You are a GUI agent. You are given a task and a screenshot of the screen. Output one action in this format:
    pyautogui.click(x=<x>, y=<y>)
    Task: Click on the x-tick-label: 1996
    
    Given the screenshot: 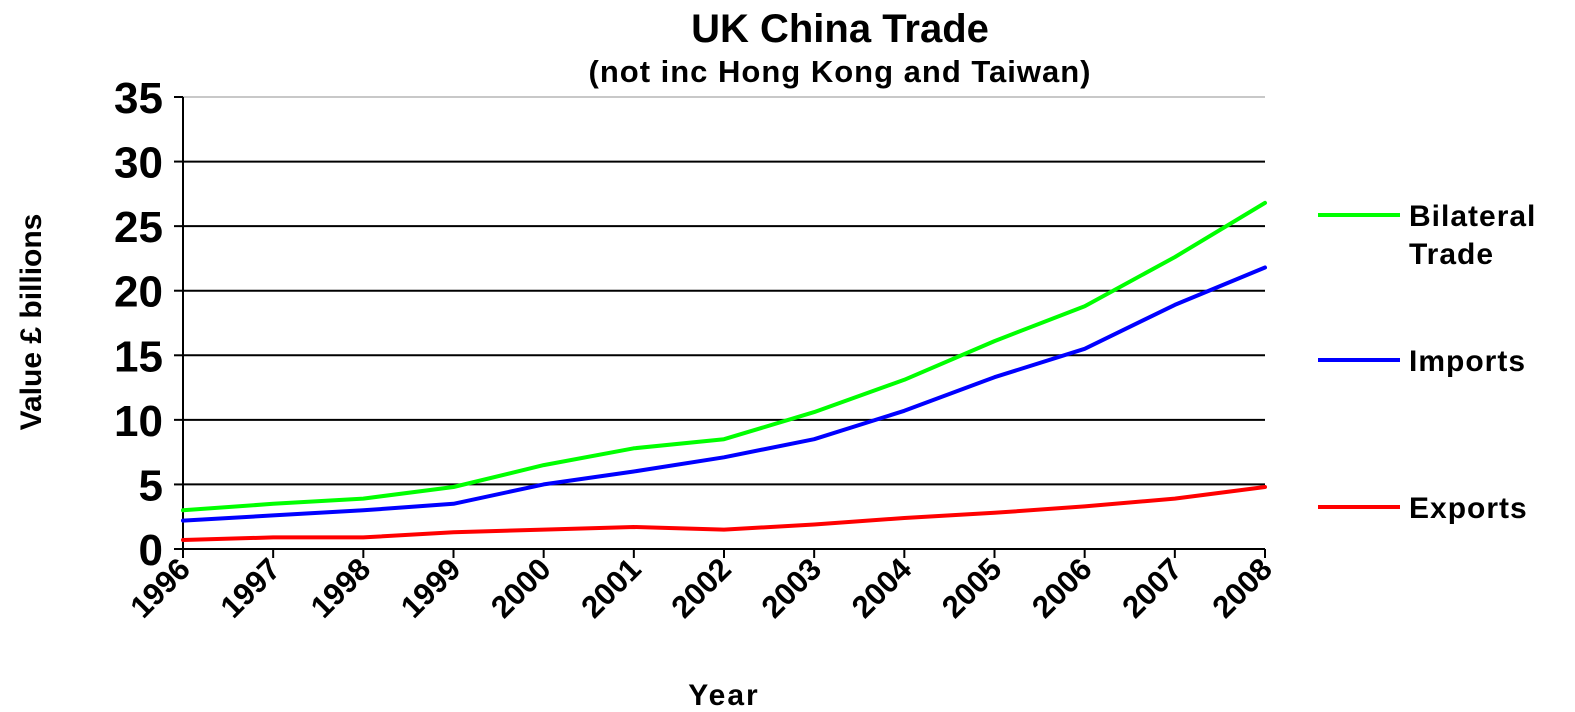 What is the action you would take?
    pyautogui.click(x=160, y=588)
    